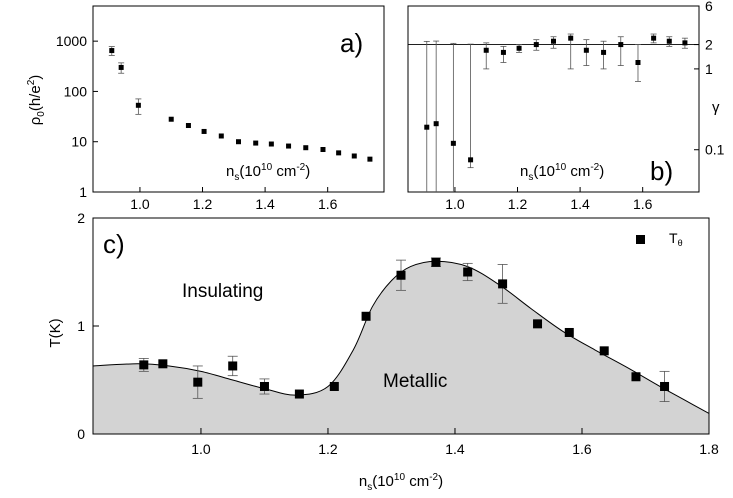  What do you see at coordinates (640, 239) in the screenshot?
I see `legend-marker` at bounding box center [640, 239].